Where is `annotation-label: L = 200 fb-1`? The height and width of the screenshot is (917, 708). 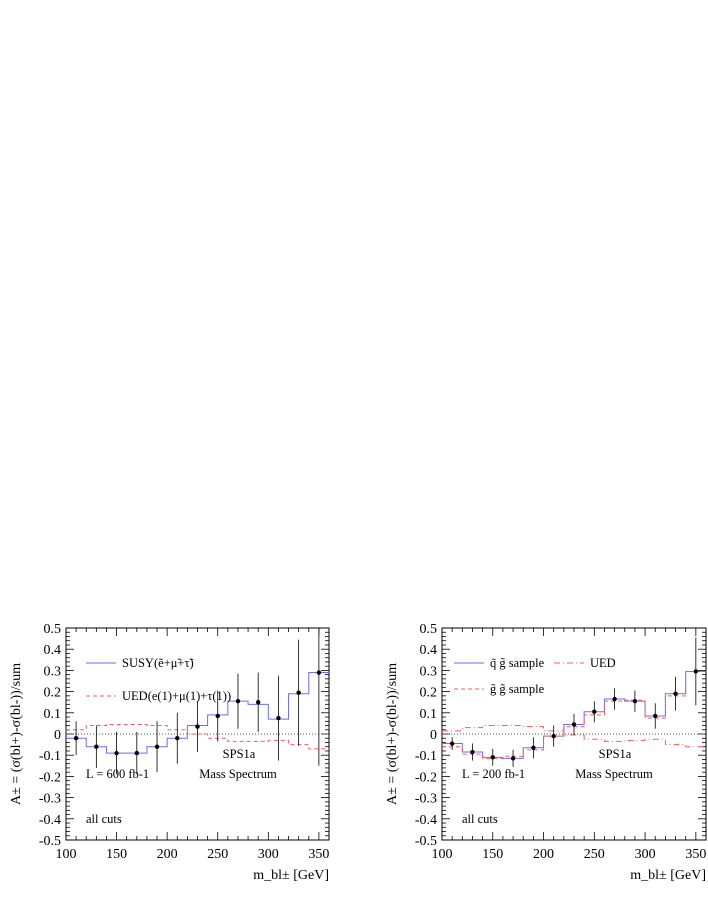 annotation-label: L = 200 fb-1 is located at coordinates (493, 774).